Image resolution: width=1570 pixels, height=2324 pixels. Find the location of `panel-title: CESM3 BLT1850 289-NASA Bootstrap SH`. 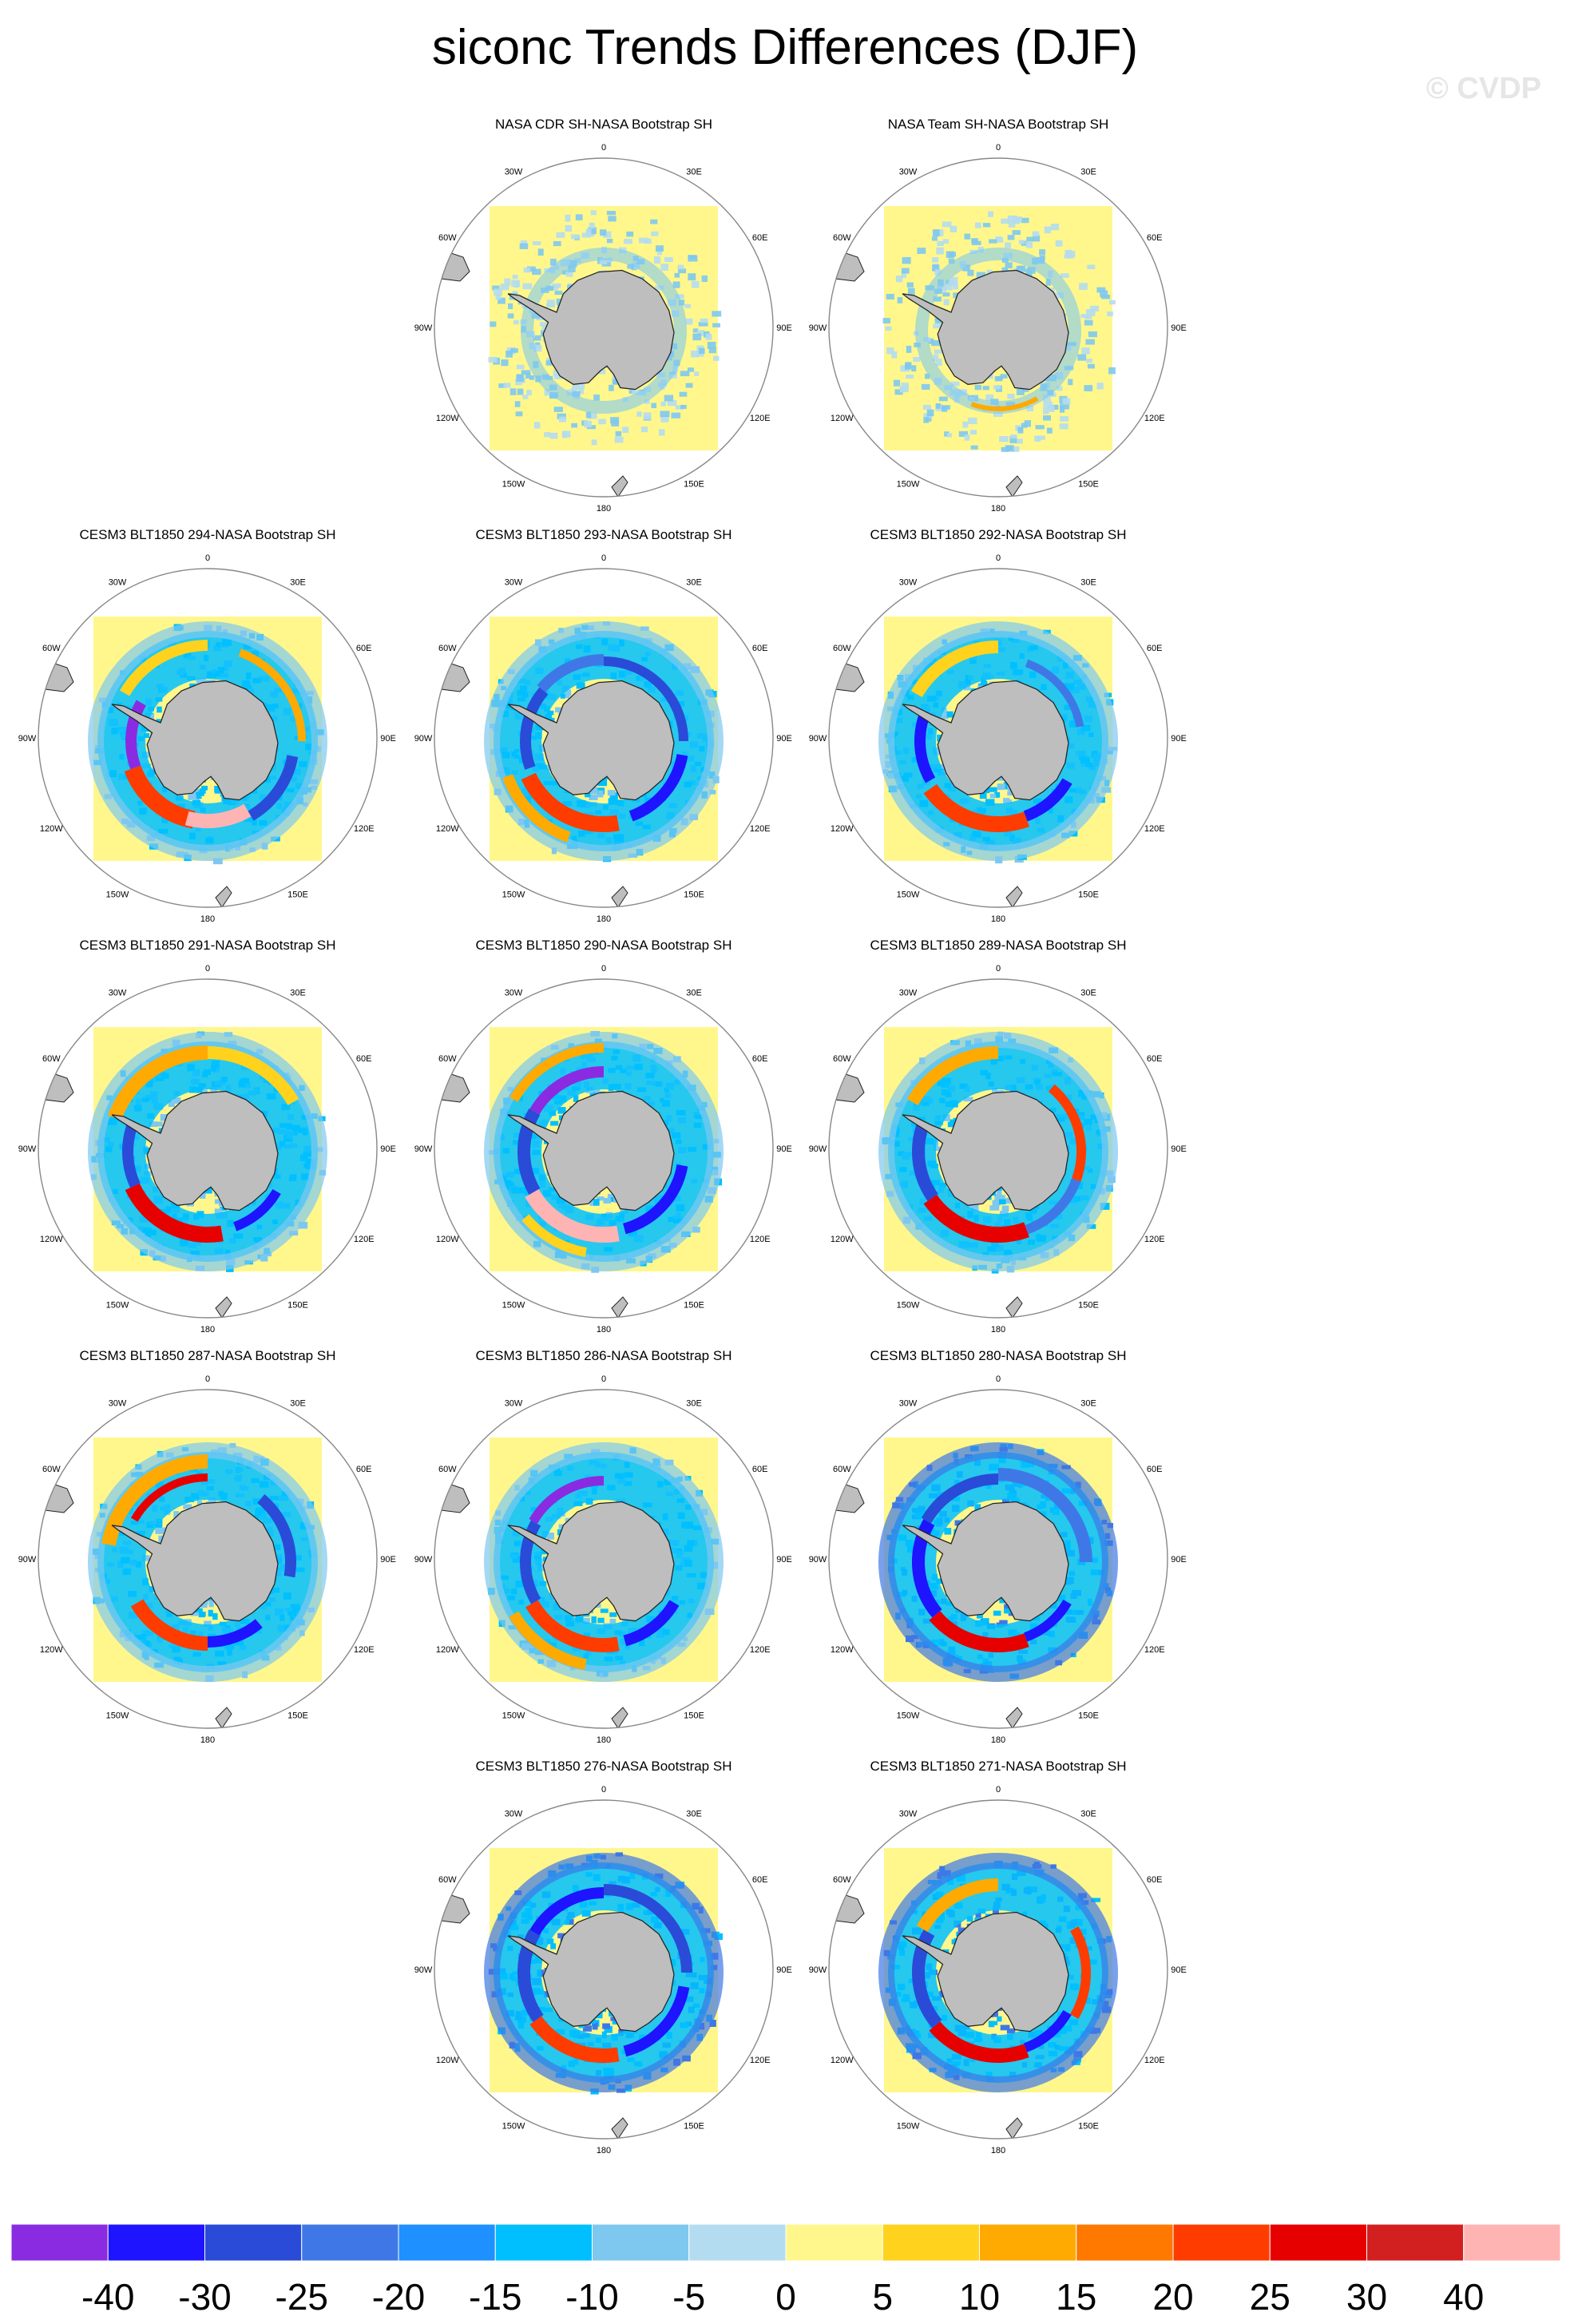

panel-title: CESM3 BLT1850 289-NASA Bootstrap SH is located at coordinates (998, 946).